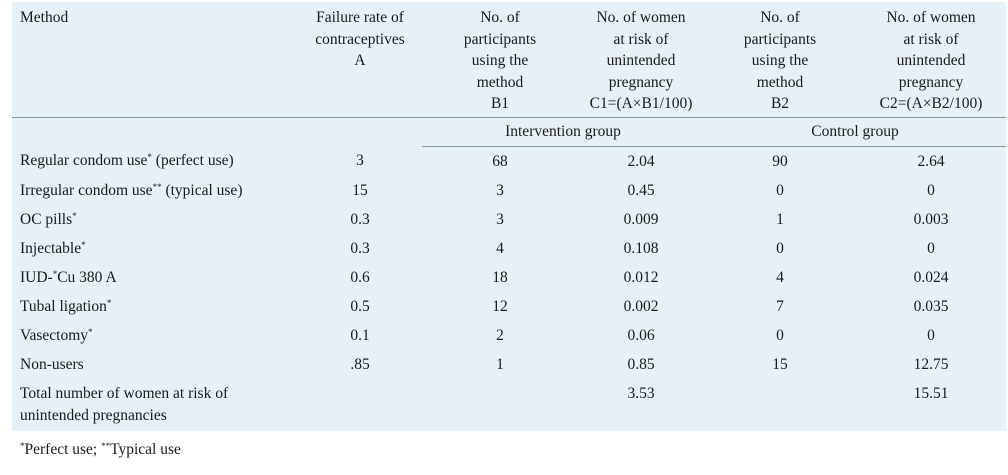 The width and height of the screenshot is (1008, 475). What do you see at coordinates (931, 161) in the screenshot?
I see `c2-cell: 2.64` at bounding box center [931, 161].